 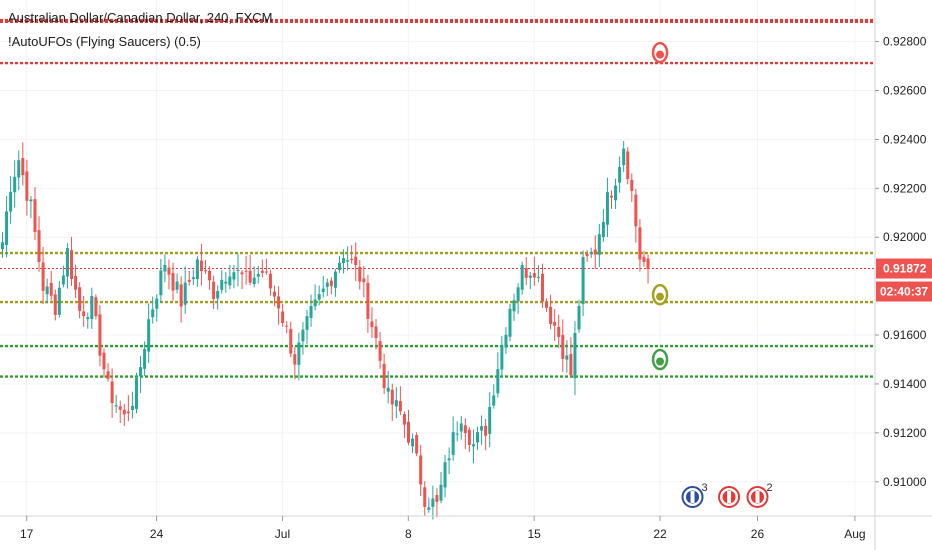 What do you see at coordinates (905, 188) in the screenshot?
I see `price-tick-label: 0.92200` at bounding box center [905, 188].